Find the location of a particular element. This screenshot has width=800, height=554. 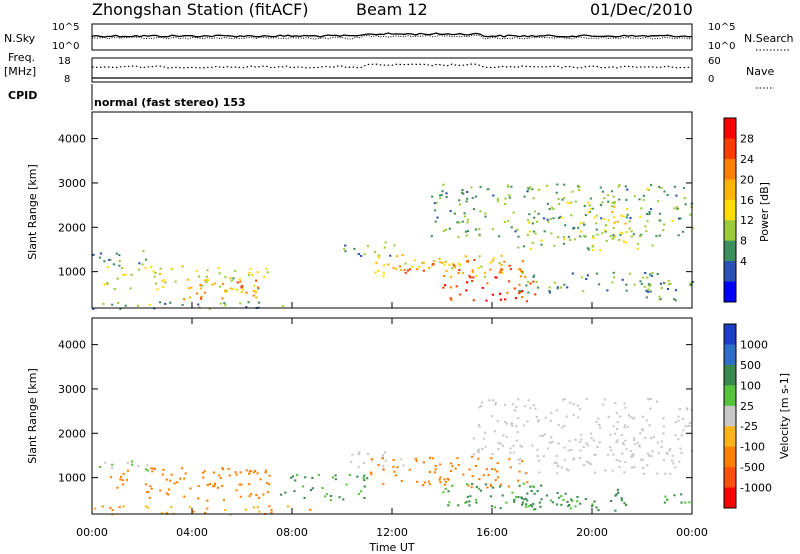

colorbar-tick-label: 4 is located at coordinates (743, 261).